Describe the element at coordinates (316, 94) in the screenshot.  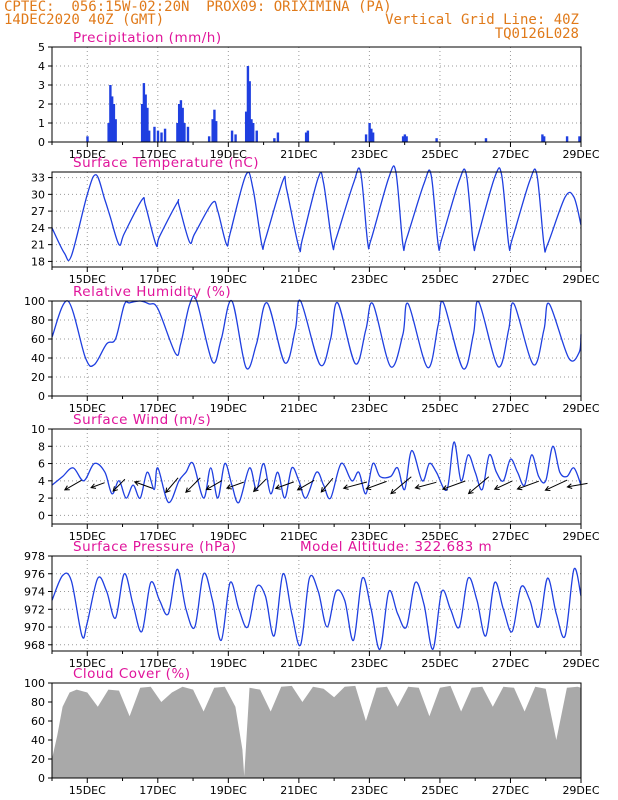
I see `precip-frame` at that location.